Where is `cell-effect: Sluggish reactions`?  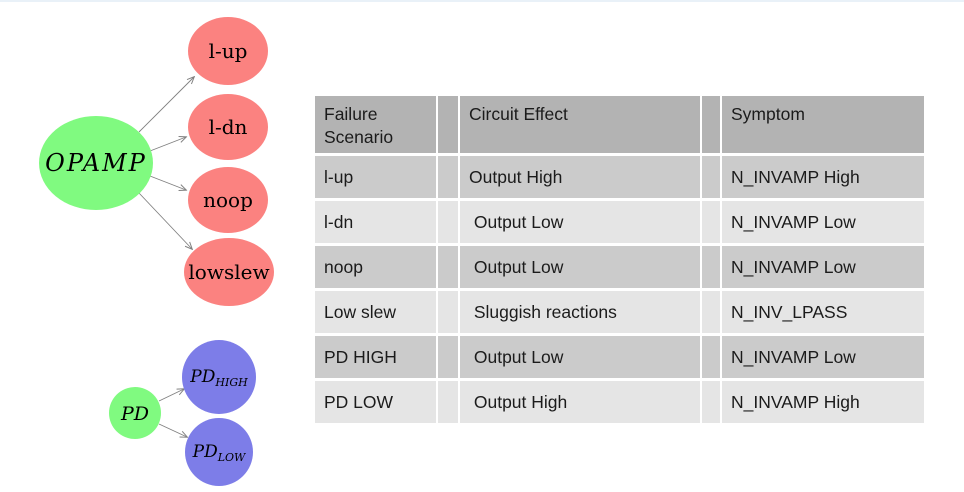
cell-effect: Sluggish reactions is located at coordinates (580, 312).